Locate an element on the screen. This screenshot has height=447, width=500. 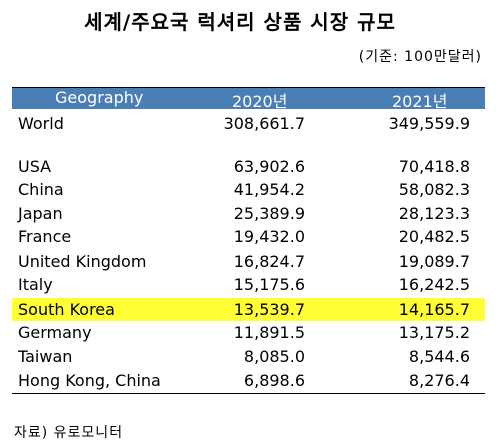
value-cell: 8,276.4 is located at coordinates (439, 380).